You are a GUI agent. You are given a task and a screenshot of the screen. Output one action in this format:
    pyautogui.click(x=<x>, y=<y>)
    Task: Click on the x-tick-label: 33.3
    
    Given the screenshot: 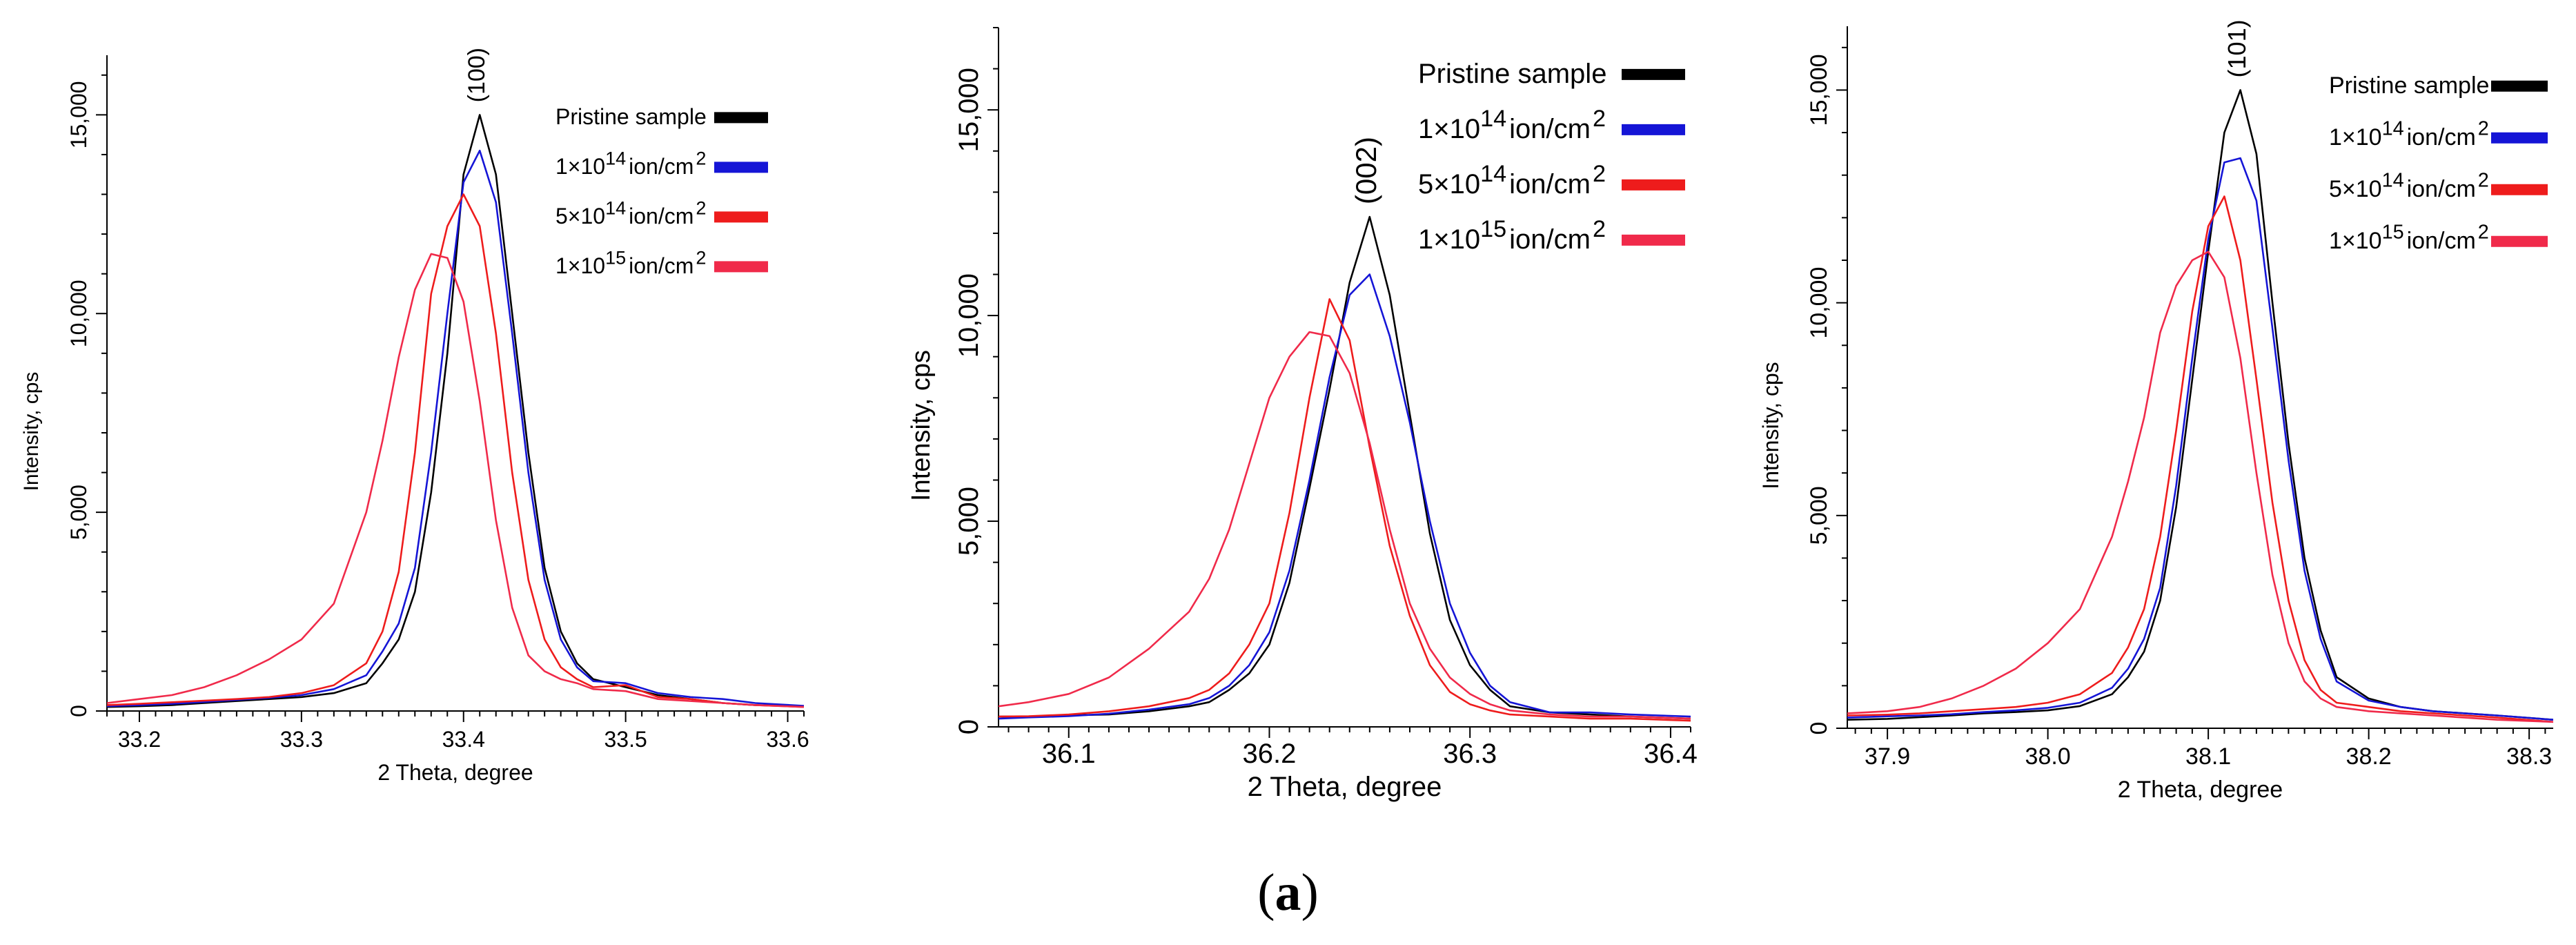 What is the action you would take?
    pyautogui.click(x=301, y=739)
    